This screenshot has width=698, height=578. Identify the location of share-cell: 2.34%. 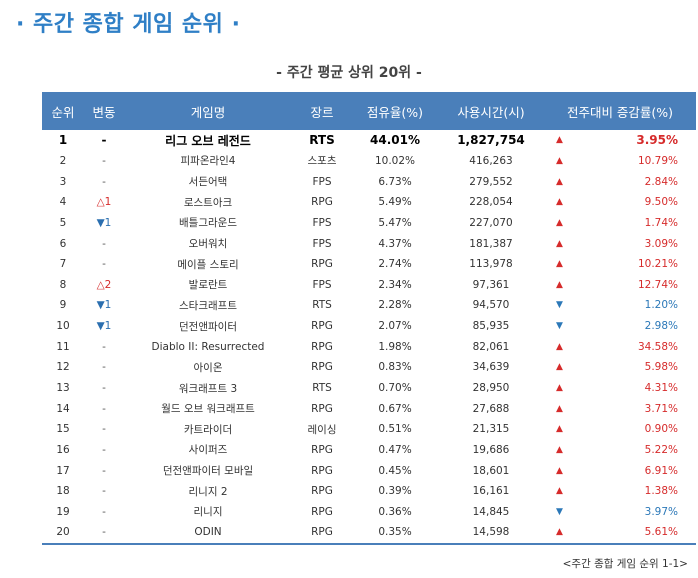
(395, 284).